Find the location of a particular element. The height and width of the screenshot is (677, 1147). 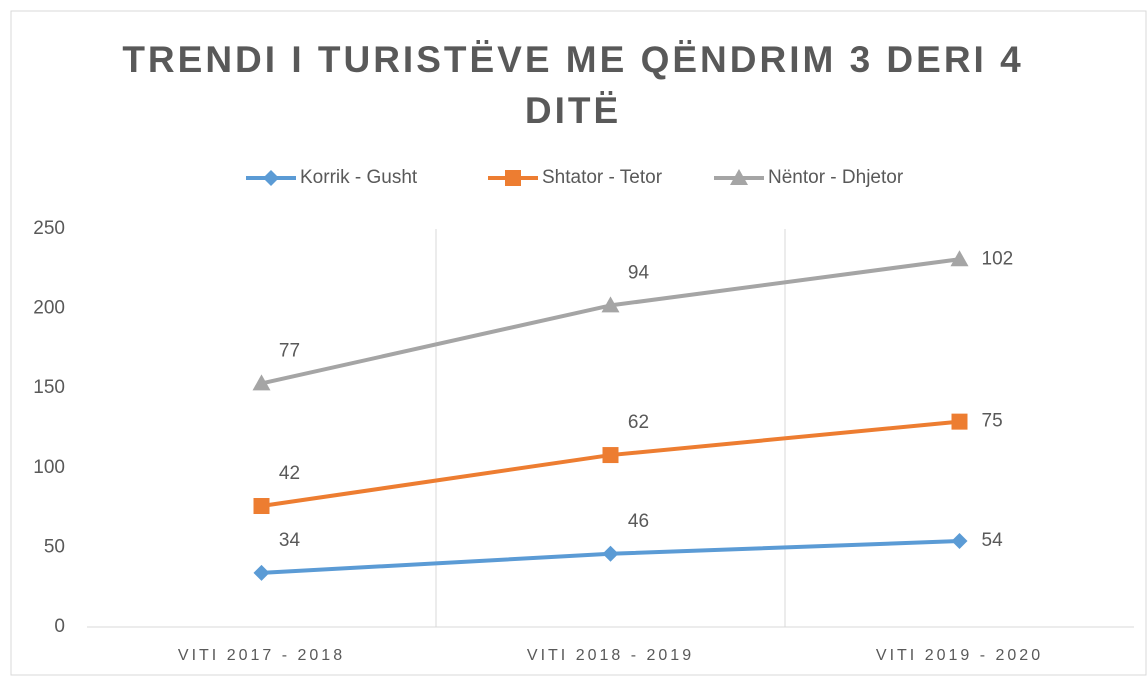

legend-label: Nëntor - Dhjetor is located at coordinates (836, 177).